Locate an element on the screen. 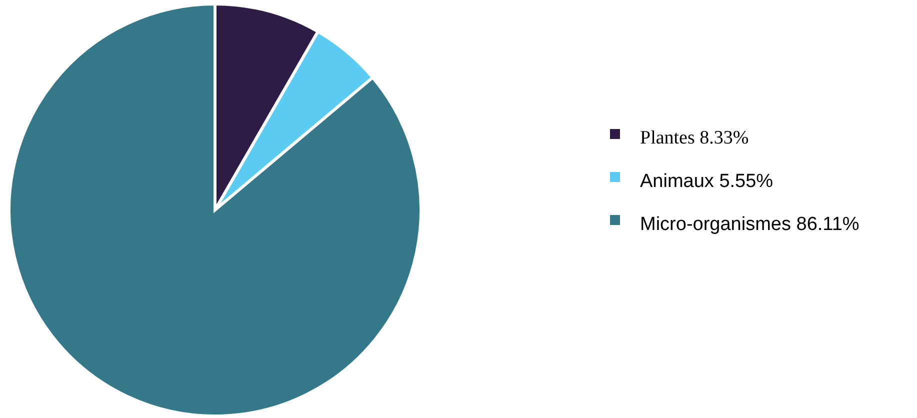 The image size is (917, 418). legend-label: Micro-organismes 86.11% is located at coordinates (750, 225).